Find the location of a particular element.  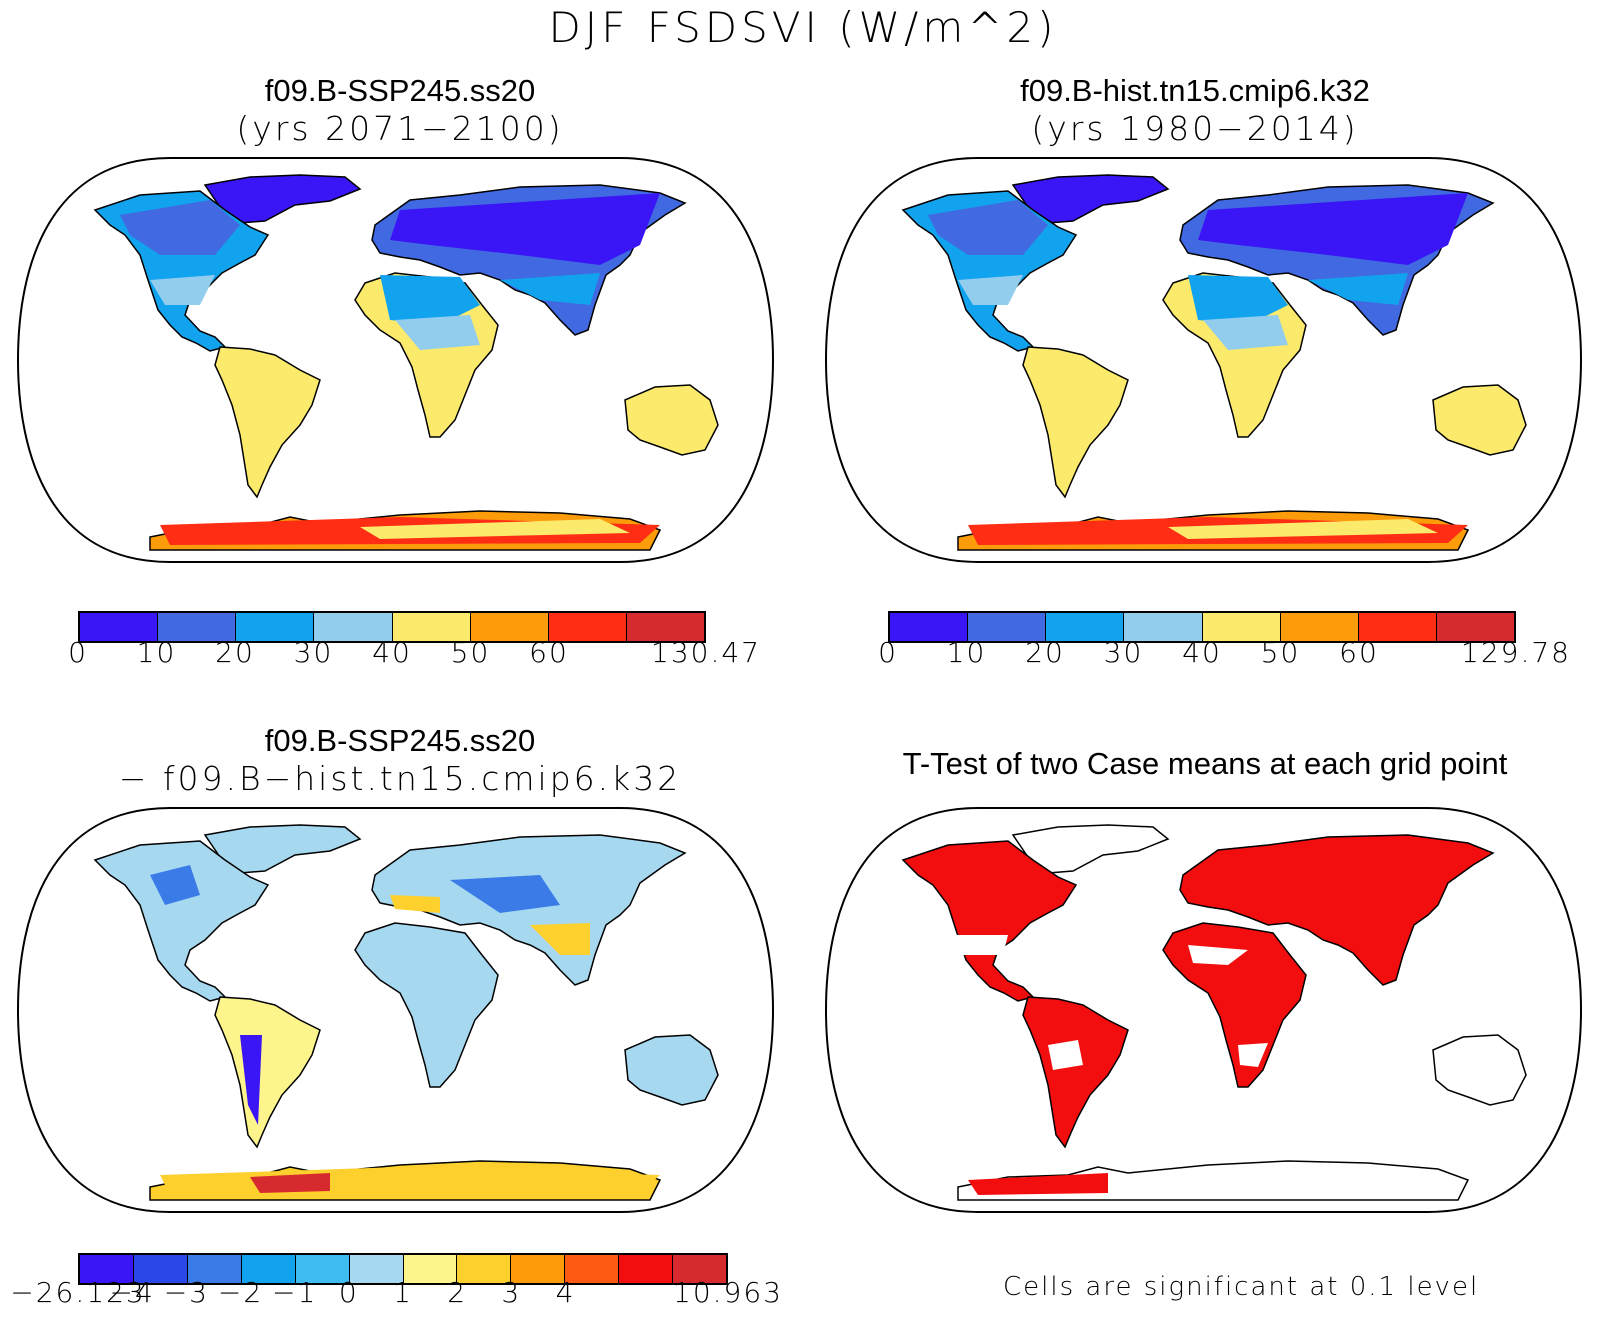

colorbar-tick-label: −26.123 is located at coordinates (78, 1292).